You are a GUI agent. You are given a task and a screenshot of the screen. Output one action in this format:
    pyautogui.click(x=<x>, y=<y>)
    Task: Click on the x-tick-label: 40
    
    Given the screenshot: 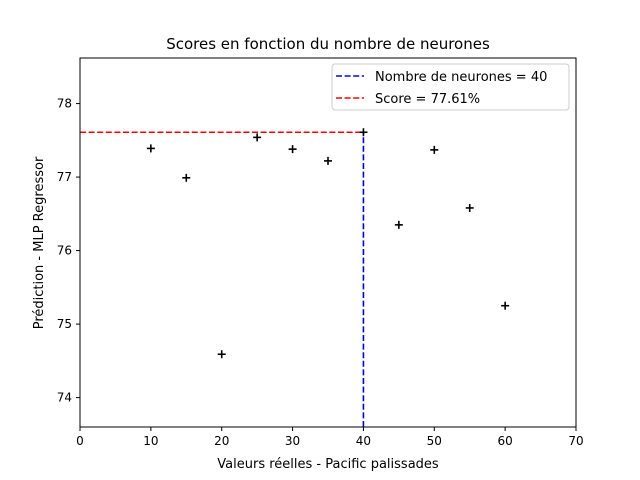 What is the action you would take?
    pyautogui.click(x=363, y=441)
    